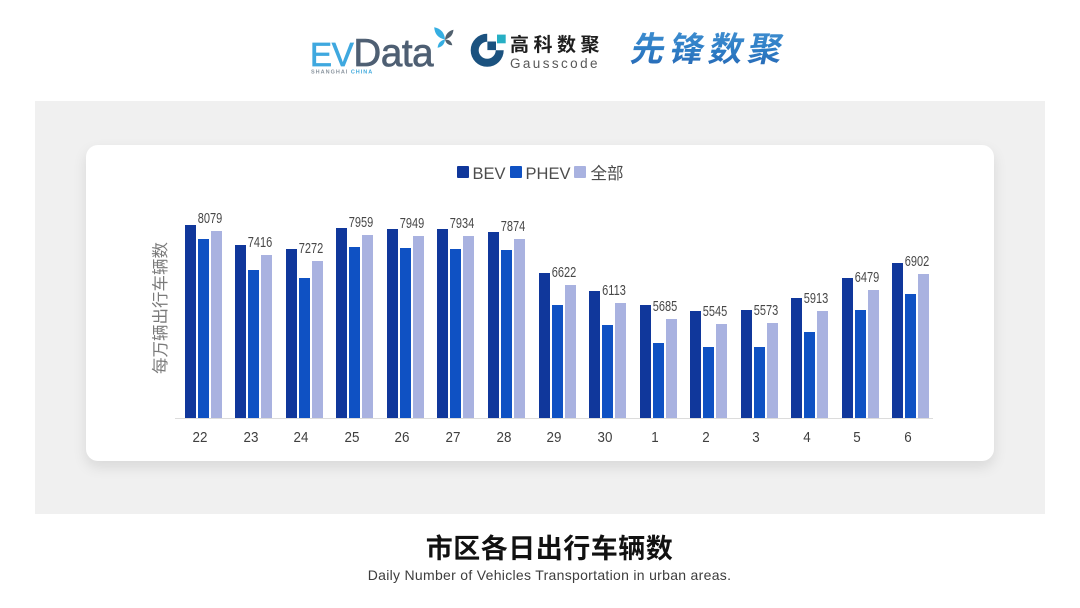  Describe the element at coordinates (332, 54) in the screenshot. I see `evdata-ev-text: EV` at that location.